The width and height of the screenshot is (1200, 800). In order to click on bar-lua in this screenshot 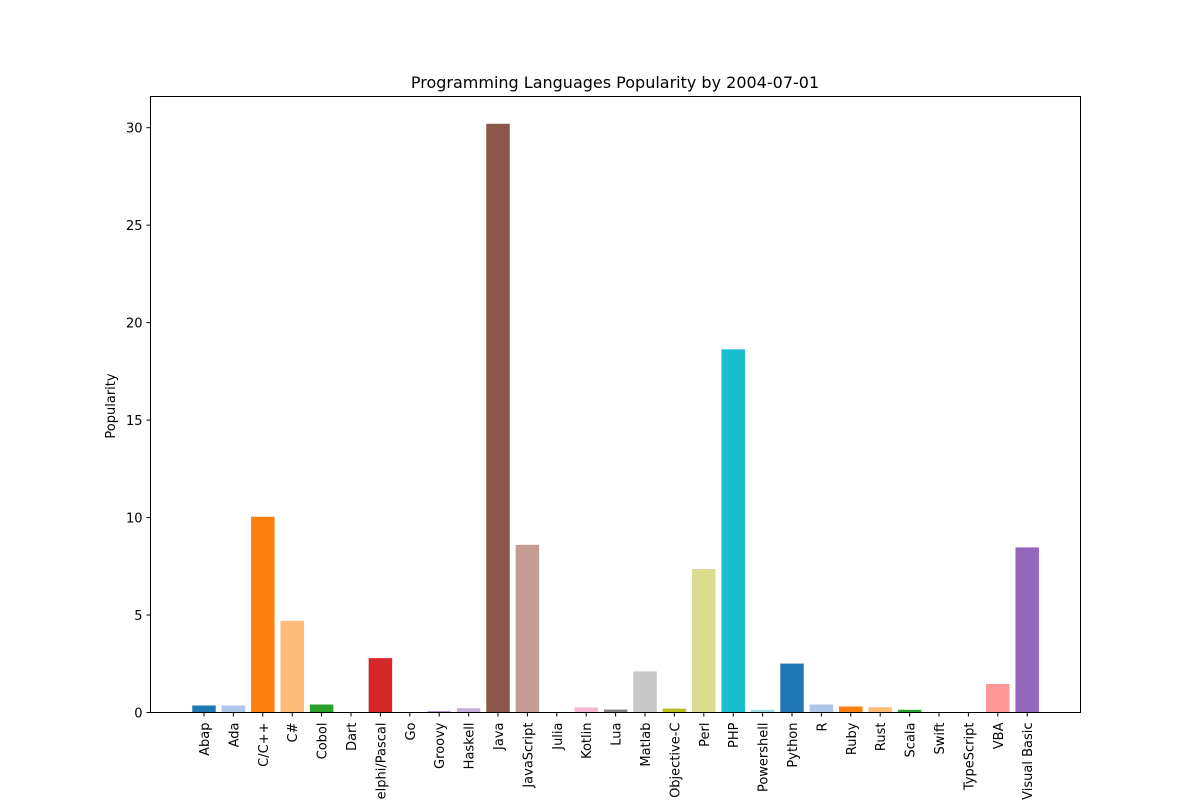, I will do `click(615, 711)`.